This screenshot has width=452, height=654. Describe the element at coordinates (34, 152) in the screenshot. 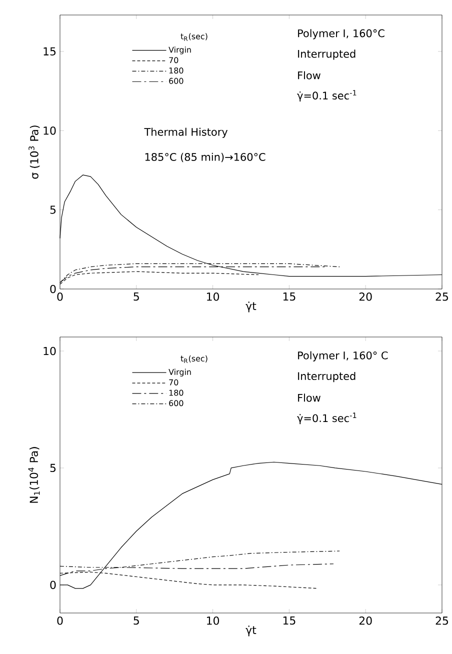

I see `y-axis-title: σ (10$^{3}$ Pa)` at that location.